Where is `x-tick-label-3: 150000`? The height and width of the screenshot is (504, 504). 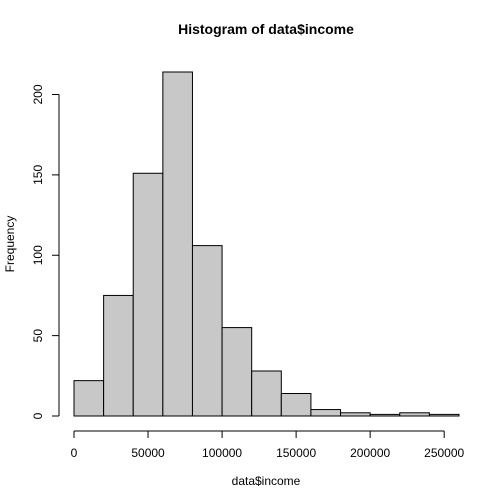 x-tick-label-3: 150000 is located at coordinates (296, 453).